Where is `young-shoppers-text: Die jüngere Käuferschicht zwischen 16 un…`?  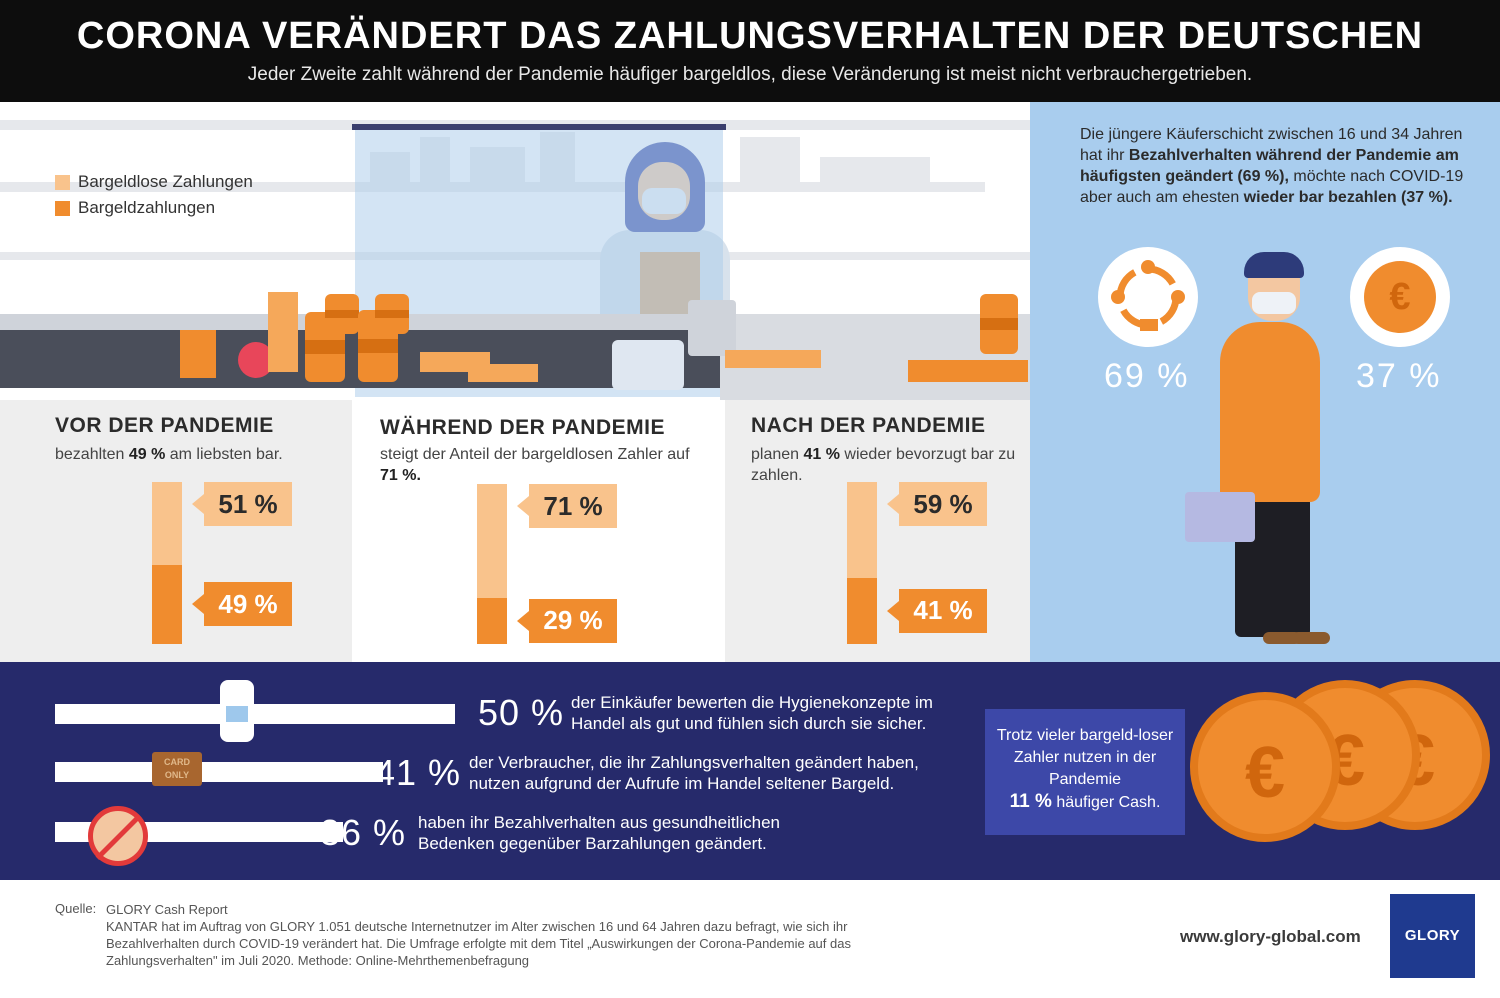 young-shoppers-text: Die jüngere Käuferschicht zwischen 16 un… is located at coordinates (1272, 166).